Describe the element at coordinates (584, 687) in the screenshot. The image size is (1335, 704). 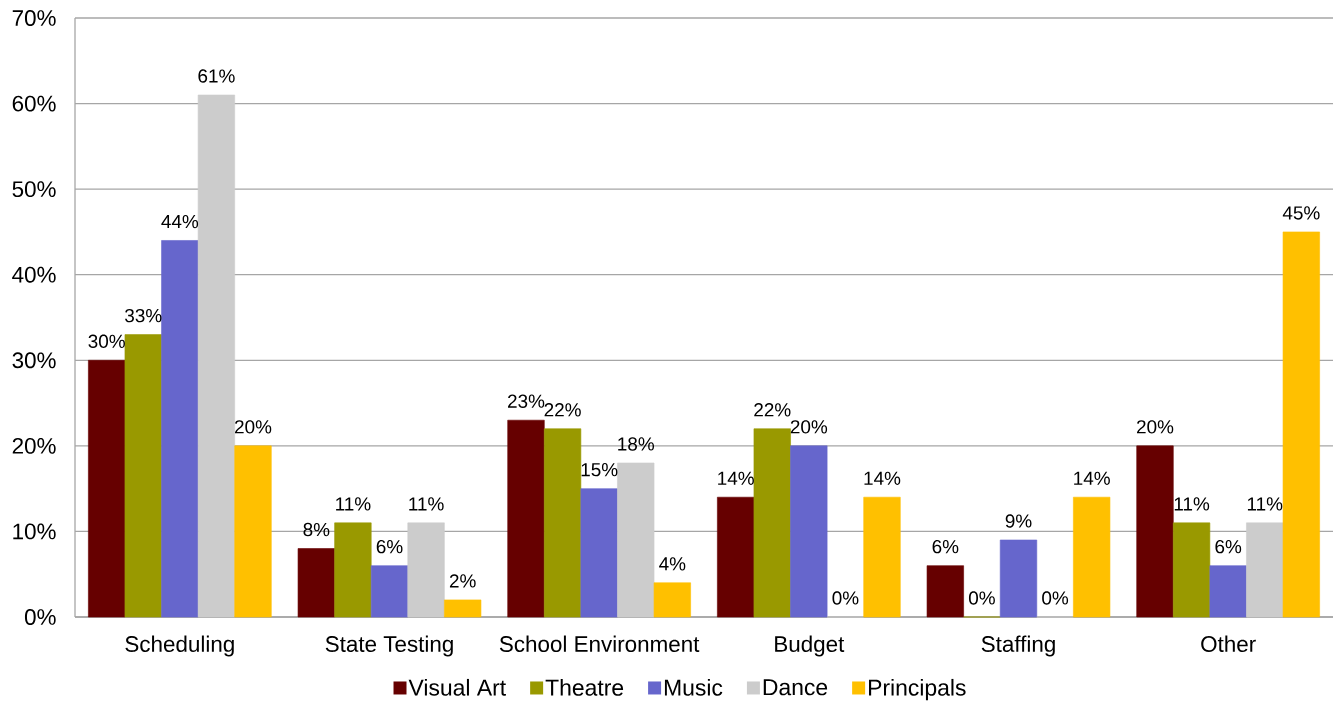
I see `legend-label: Theatre` at that location.